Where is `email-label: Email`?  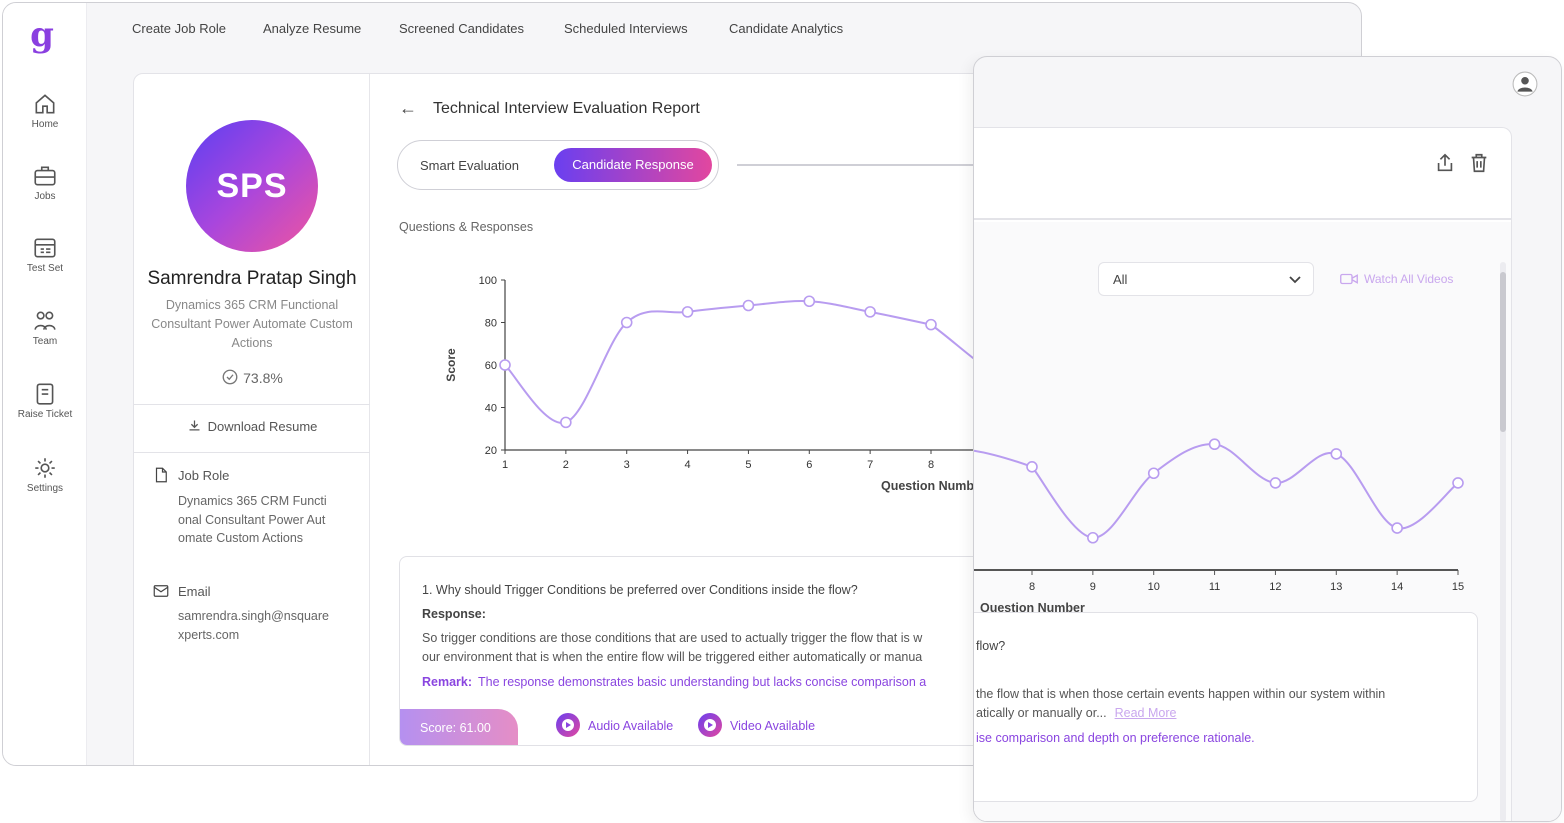 email-label: Email is located at coordinates (181, 591).